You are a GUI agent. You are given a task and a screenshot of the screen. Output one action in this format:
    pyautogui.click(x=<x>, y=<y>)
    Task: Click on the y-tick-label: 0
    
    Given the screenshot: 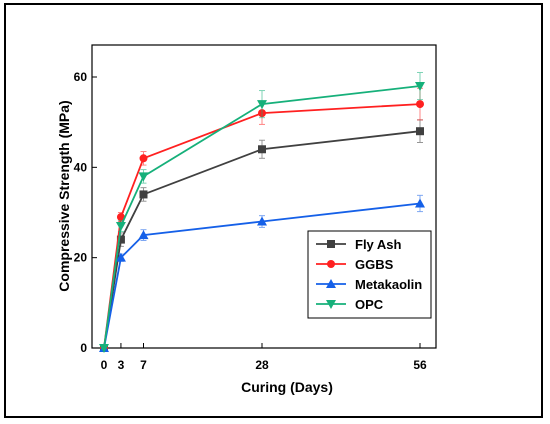 What is the action you would take?
    pyautogui.click(x=83, y=348)
    